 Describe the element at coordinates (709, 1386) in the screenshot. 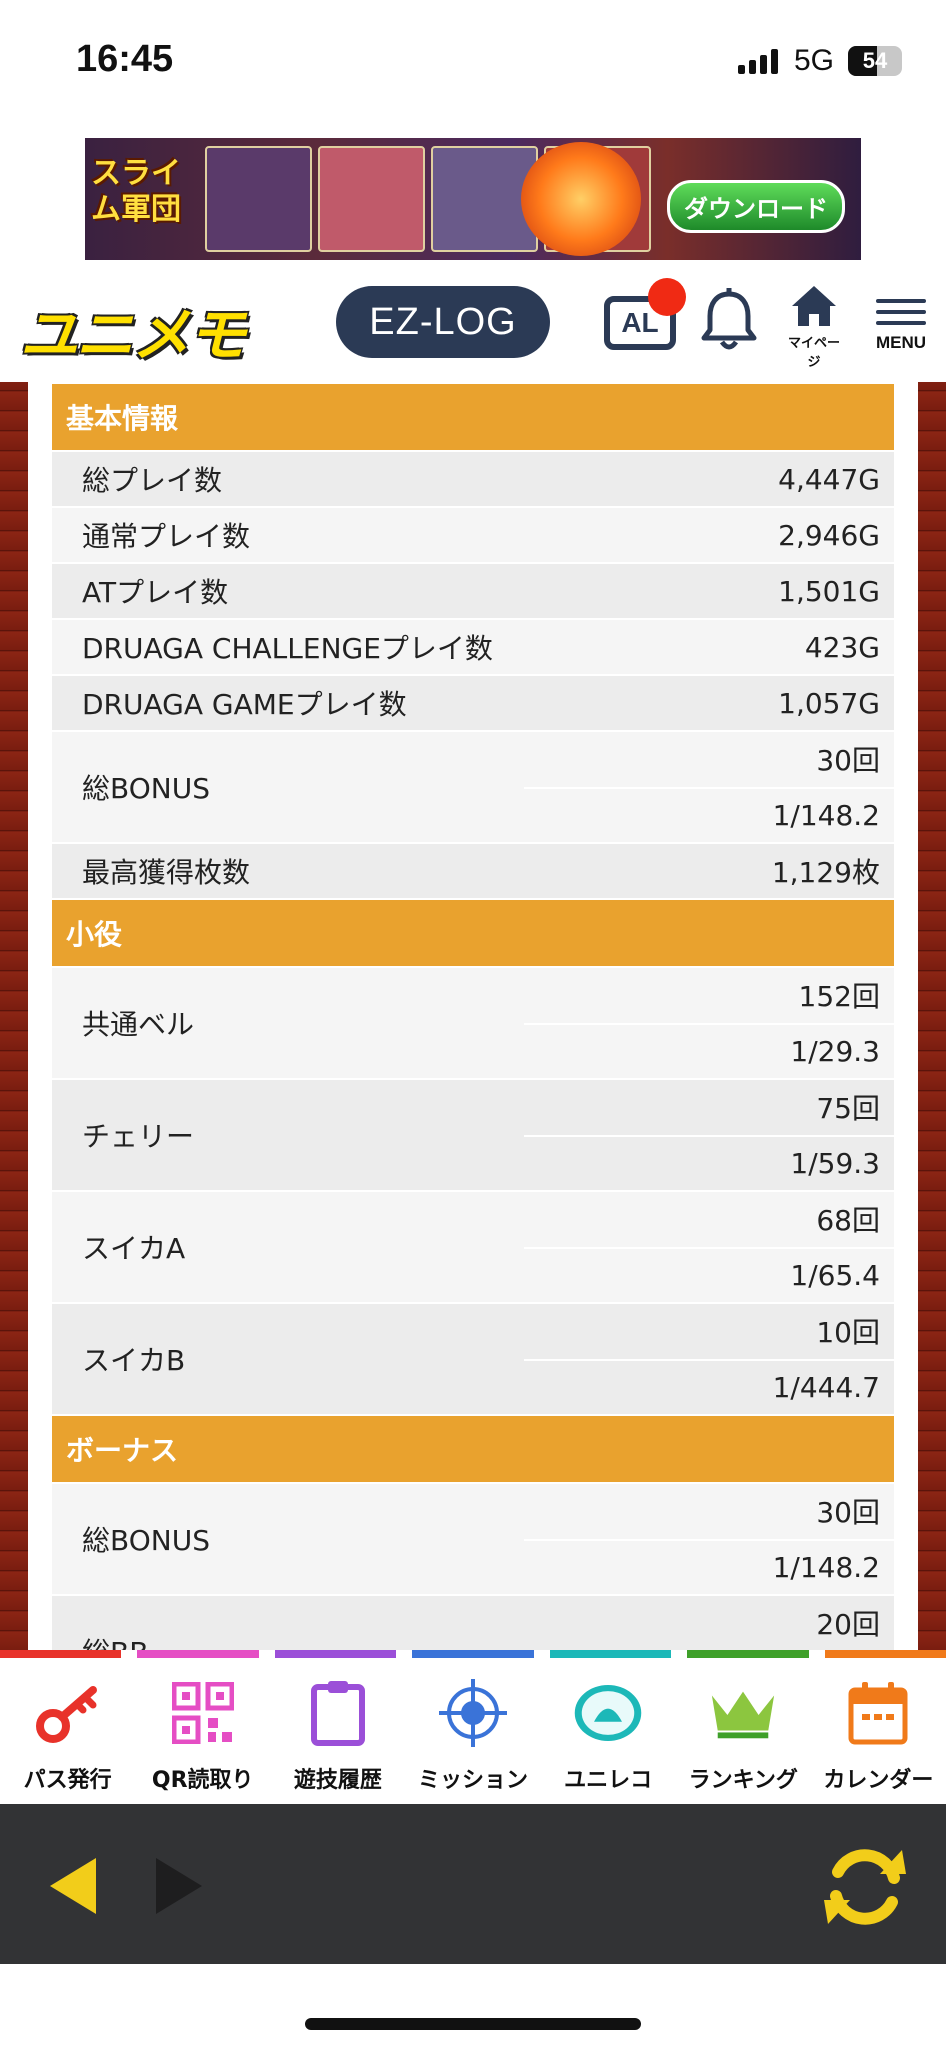

I see `row-probability: 1/444.7` at that location.